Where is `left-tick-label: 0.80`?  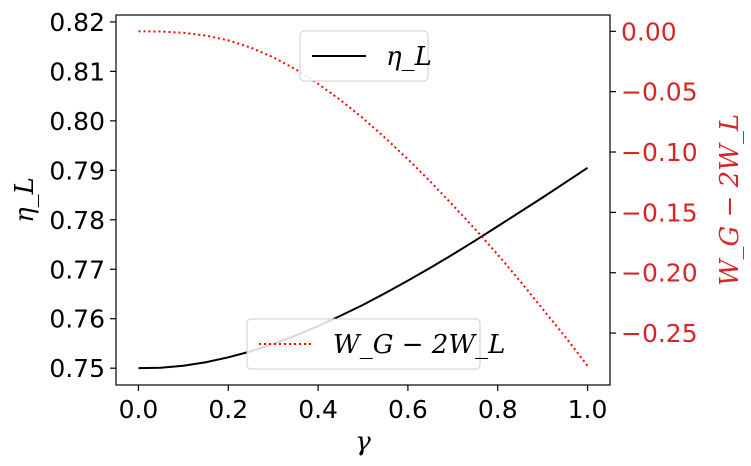 left-tick-label: 0.80 is located at coordinates (77, 121).